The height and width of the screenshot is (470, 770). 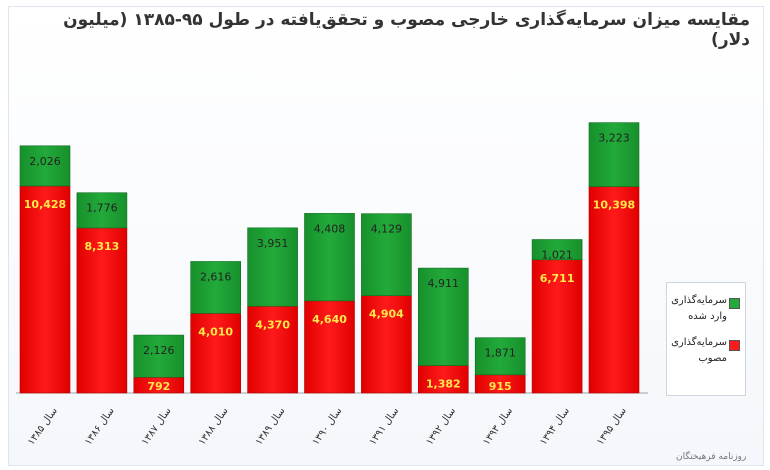 What do you see at coordinates (555, 427) in the screenshot?
I see `category-label-9: سال ۱۳۹۴` at bounding box center [555, 427].